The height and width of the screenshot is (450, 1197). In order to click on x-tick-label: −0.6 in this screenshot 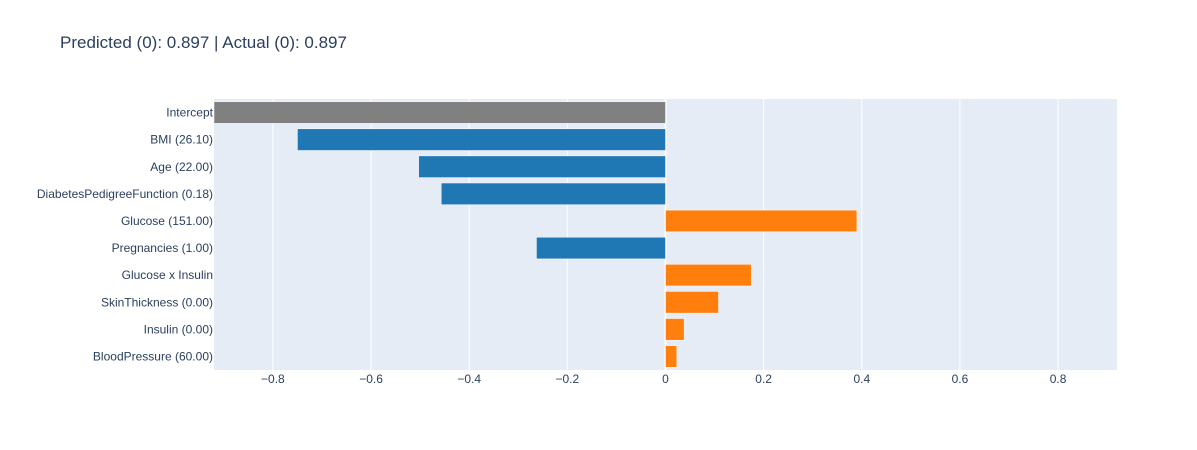, I will do `click(371, 379)`.